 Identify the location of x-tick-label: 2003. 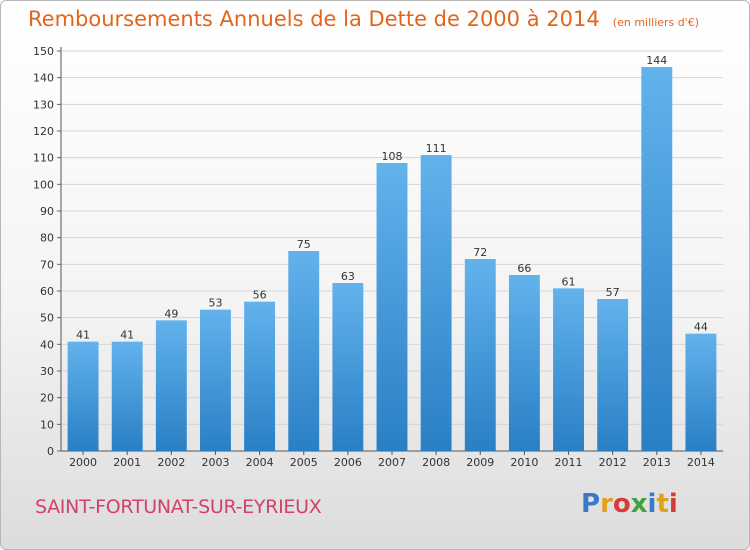
(215, 462).